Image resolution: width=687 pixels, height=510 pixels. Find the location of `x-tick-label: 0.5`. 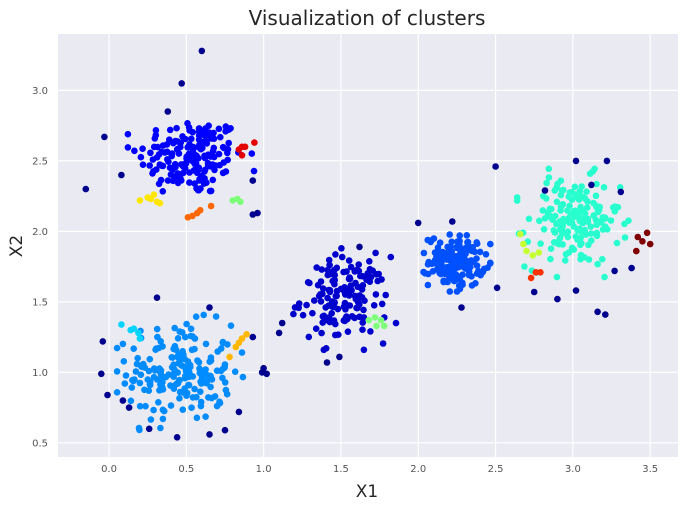

x-tick-label: 0.5 is located at coordinates (186, 469).